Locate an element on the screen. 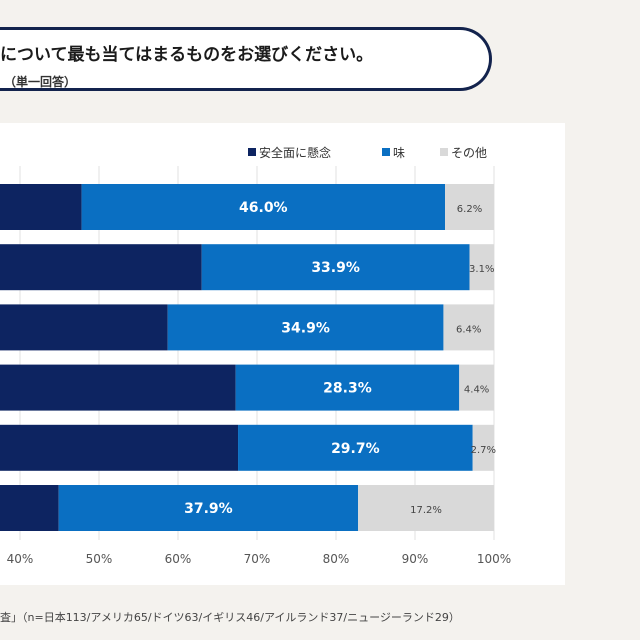 The image size is (640, 640). data-label: 6.2% is located at coordinates (469, 209).